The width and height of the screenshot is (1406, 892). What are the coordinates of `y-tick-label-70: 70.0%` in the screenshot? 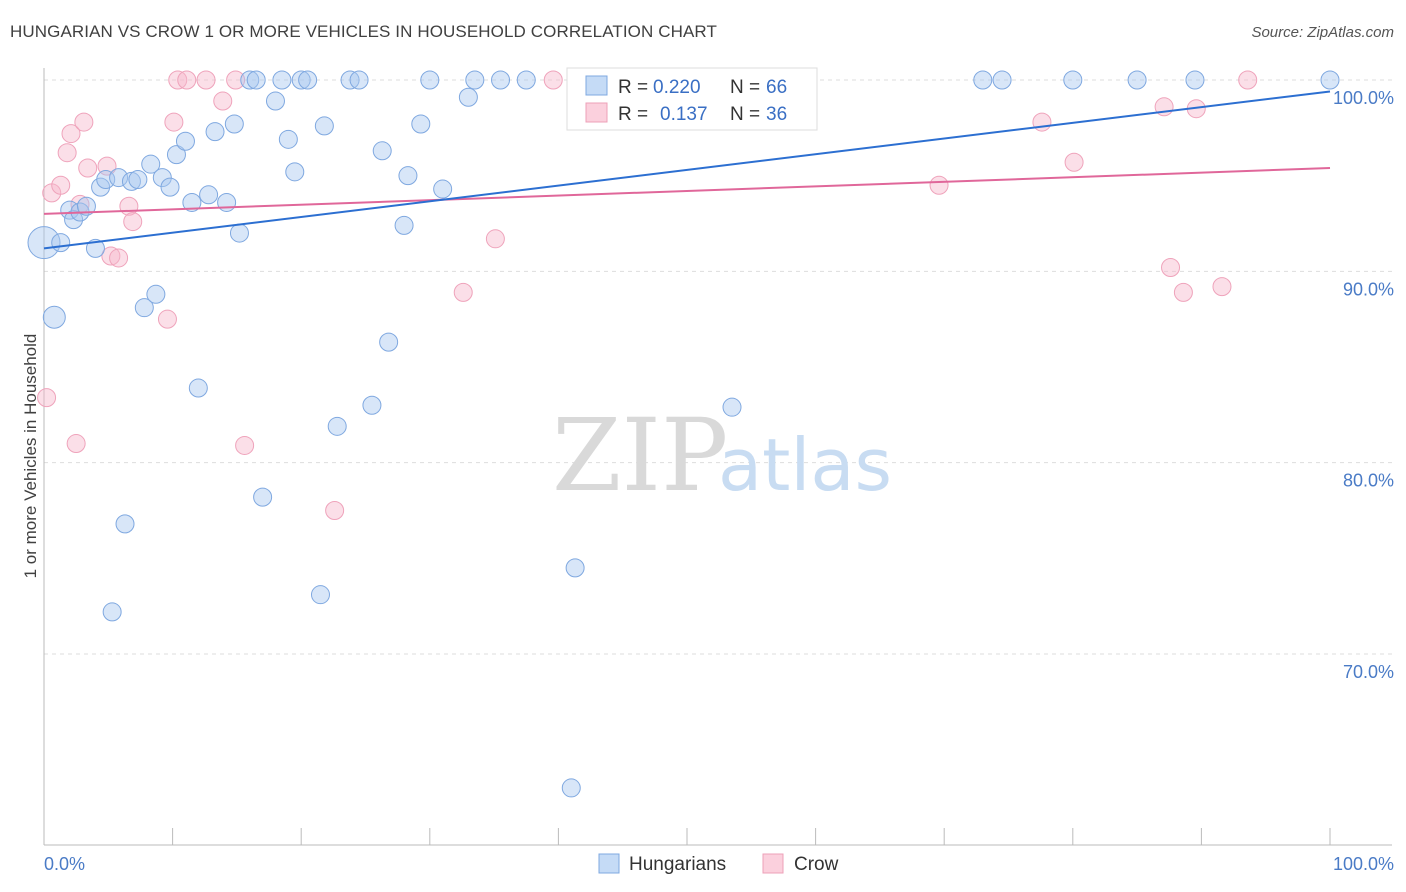 It's located at (1368, 672).